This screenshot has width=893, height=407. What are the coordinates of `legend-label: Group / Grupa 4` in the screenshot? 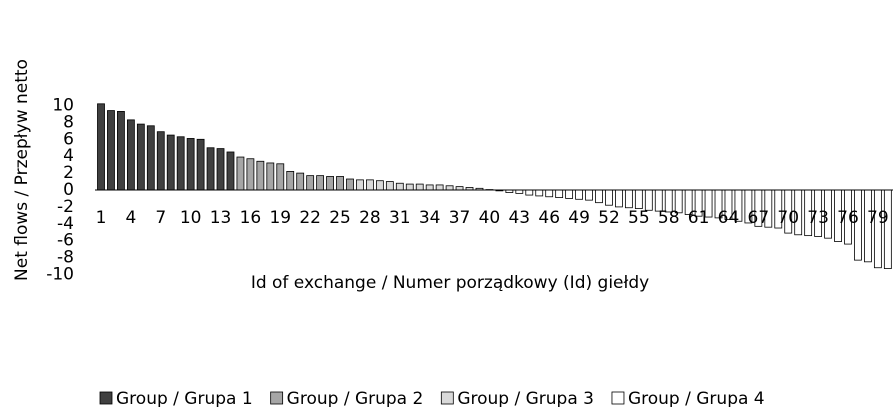 It's located at (696, 398).